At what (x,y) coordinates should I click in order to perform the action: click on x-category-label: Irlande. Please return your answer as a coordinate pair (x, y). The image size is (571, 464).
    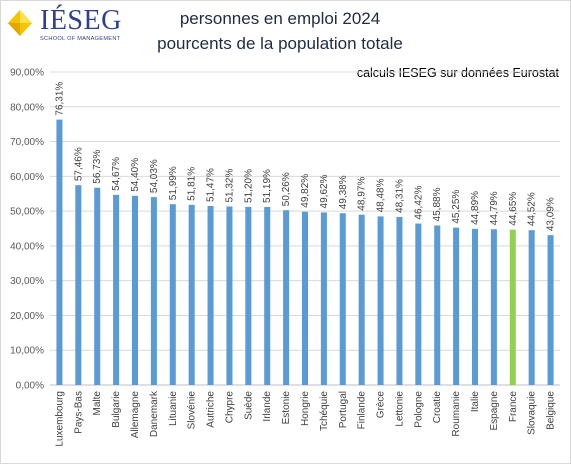
    Looking at the image, I should click on (267, 406).